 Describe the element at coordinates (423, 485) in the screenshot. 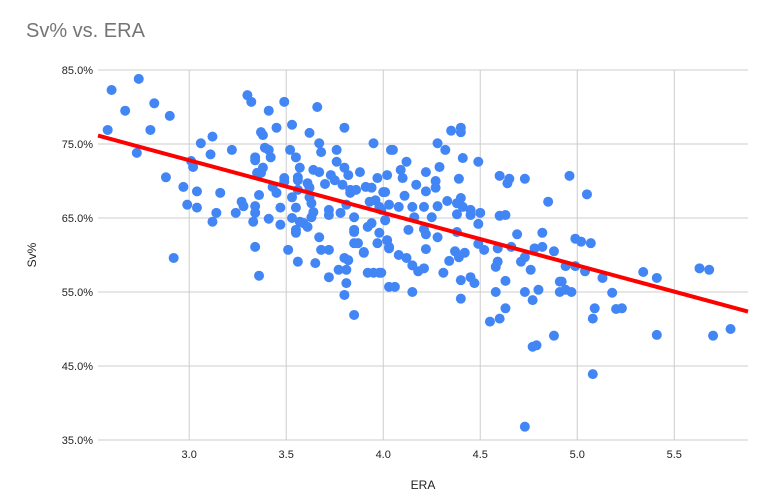

I see `x-axis-label: ERA` at that location.